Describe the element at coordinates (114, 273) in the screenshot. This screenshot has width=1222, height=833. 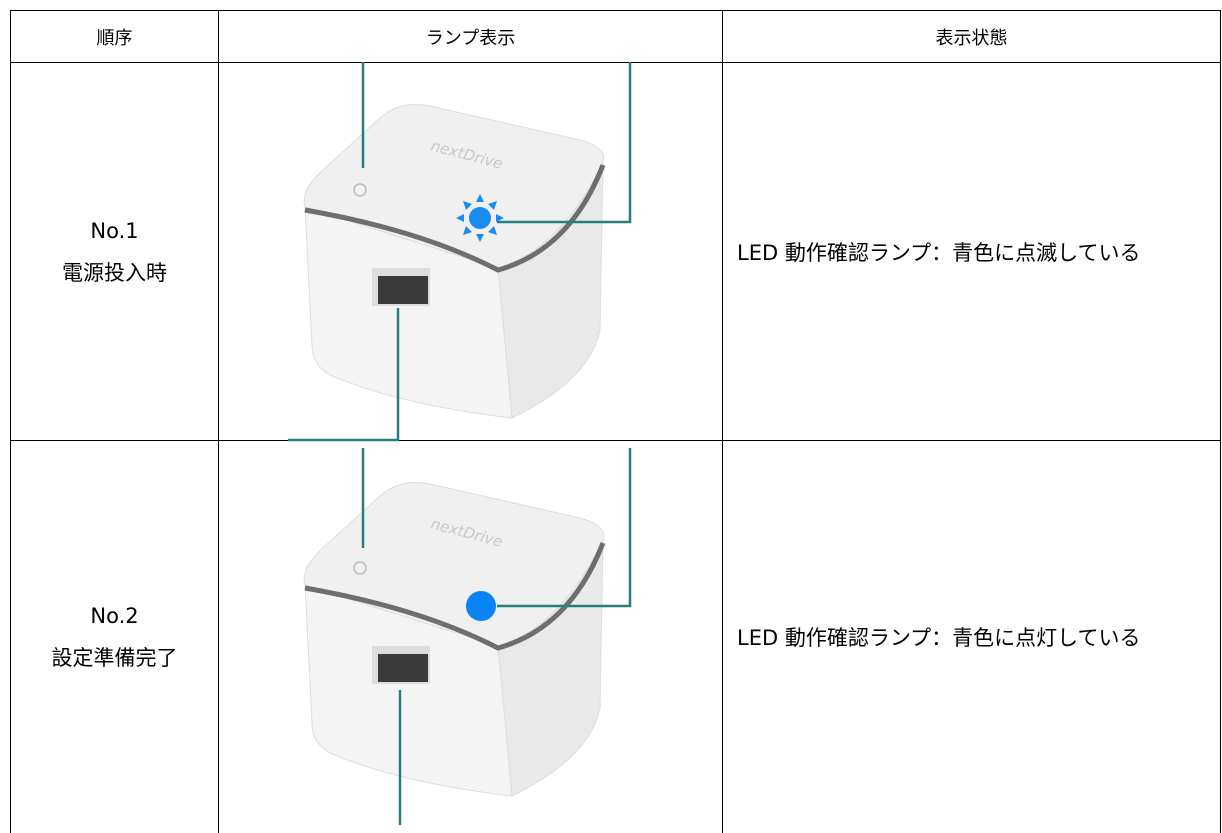
I see `phase: 電源投入時` at that location.